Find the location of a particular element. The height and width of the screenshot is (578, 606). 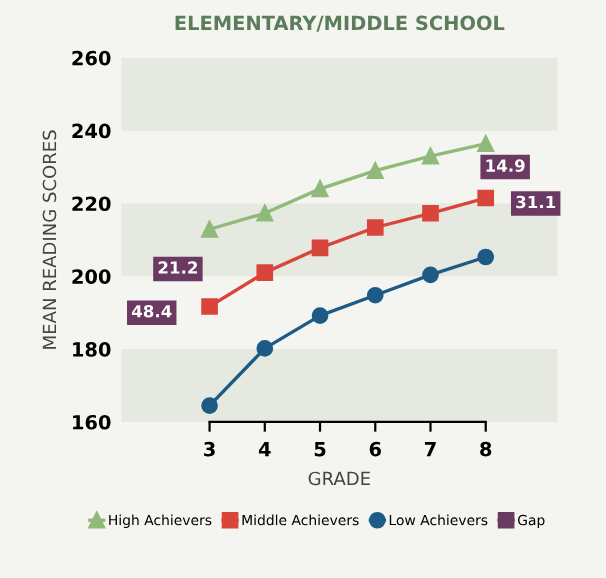

x-axis-title: GRADE is located at coordinates (339, 478).